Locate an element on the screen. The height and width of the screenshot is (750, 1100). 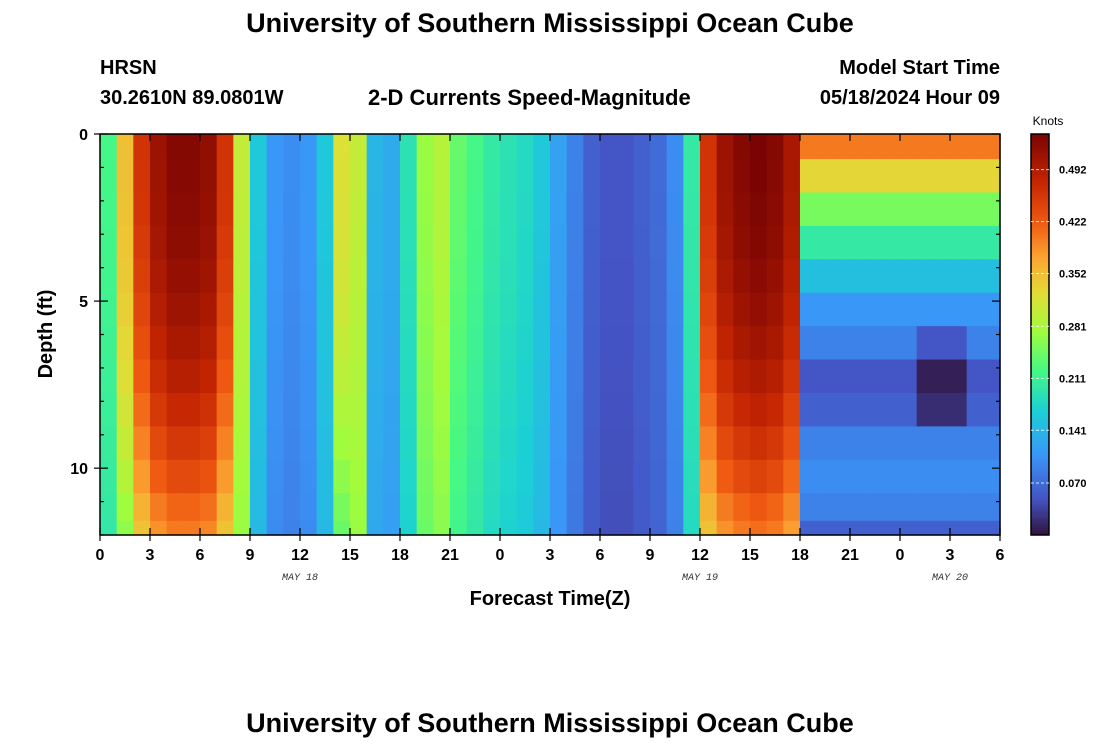
model-start-label: Model Start Time is located at coordinates (919, 68).